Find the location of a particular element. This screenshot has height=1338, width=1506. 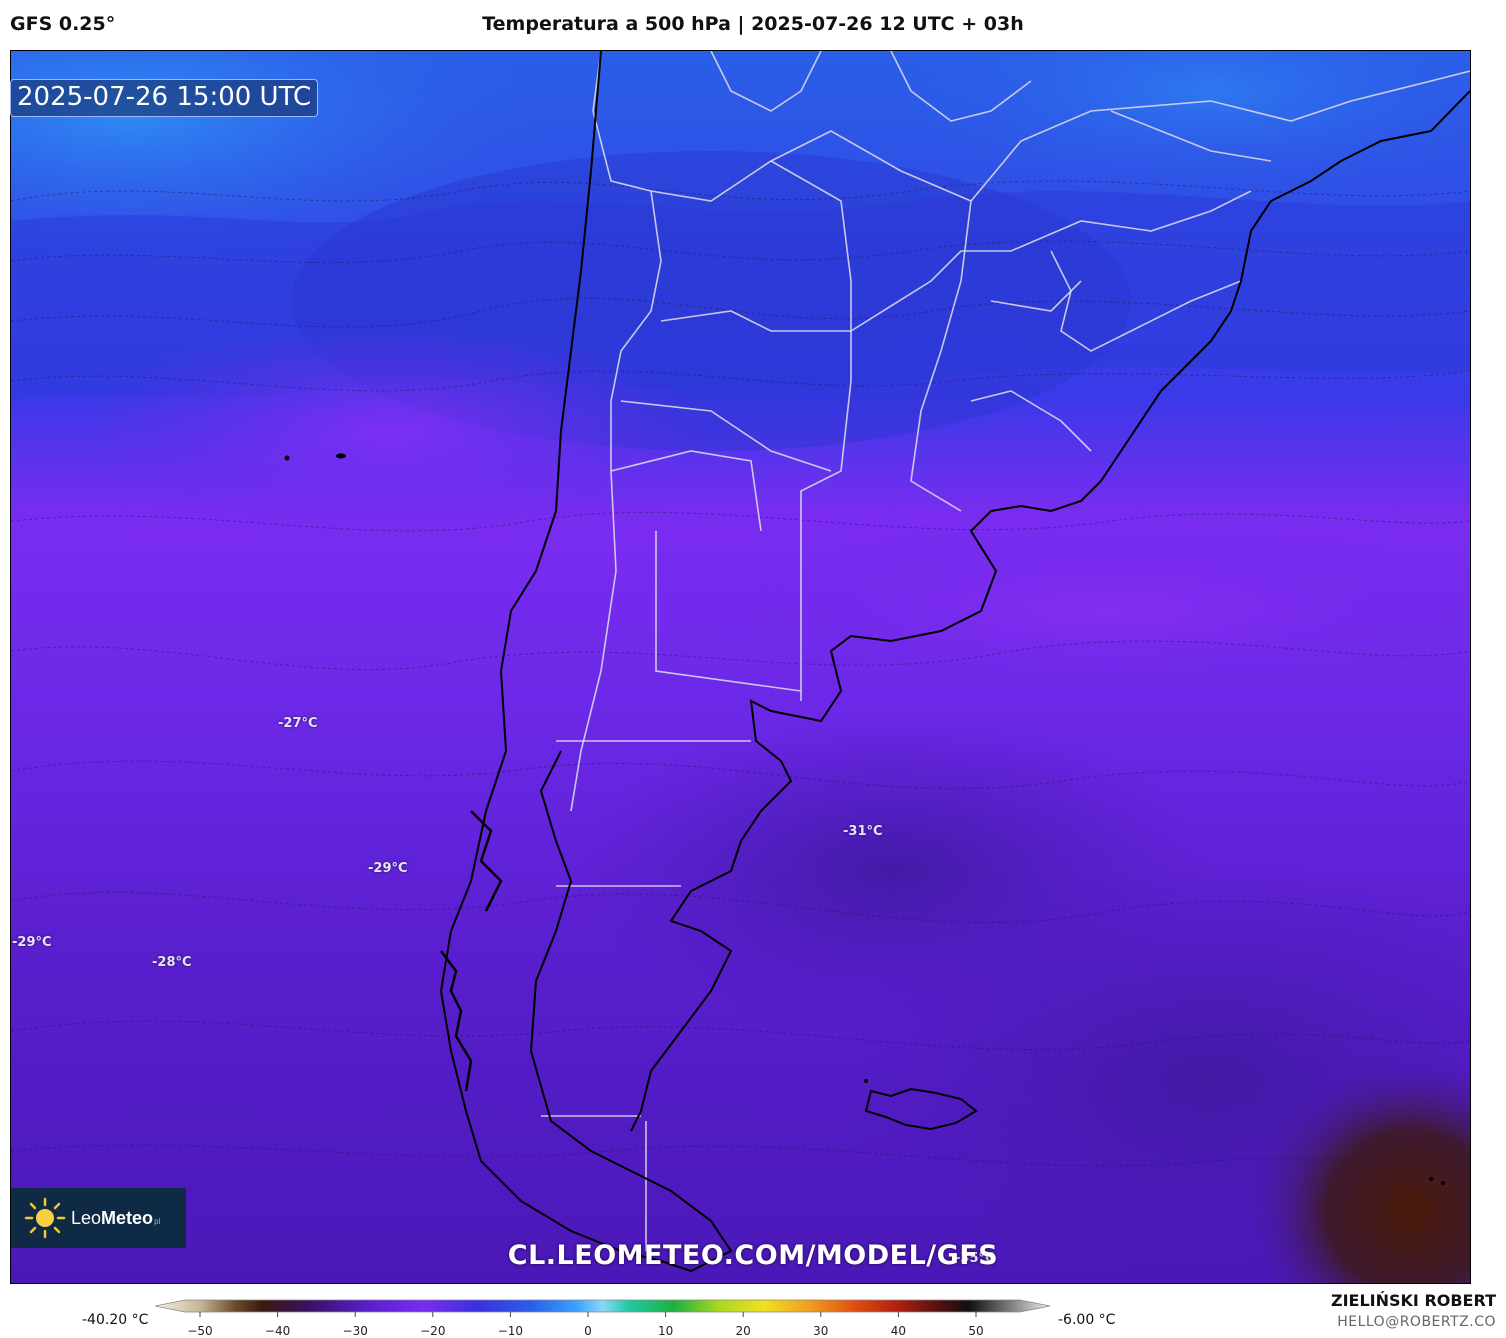

website-watermark: CL.LEOMETEO.COM/MODEL/GFS is located at coordinates (753, 1255).